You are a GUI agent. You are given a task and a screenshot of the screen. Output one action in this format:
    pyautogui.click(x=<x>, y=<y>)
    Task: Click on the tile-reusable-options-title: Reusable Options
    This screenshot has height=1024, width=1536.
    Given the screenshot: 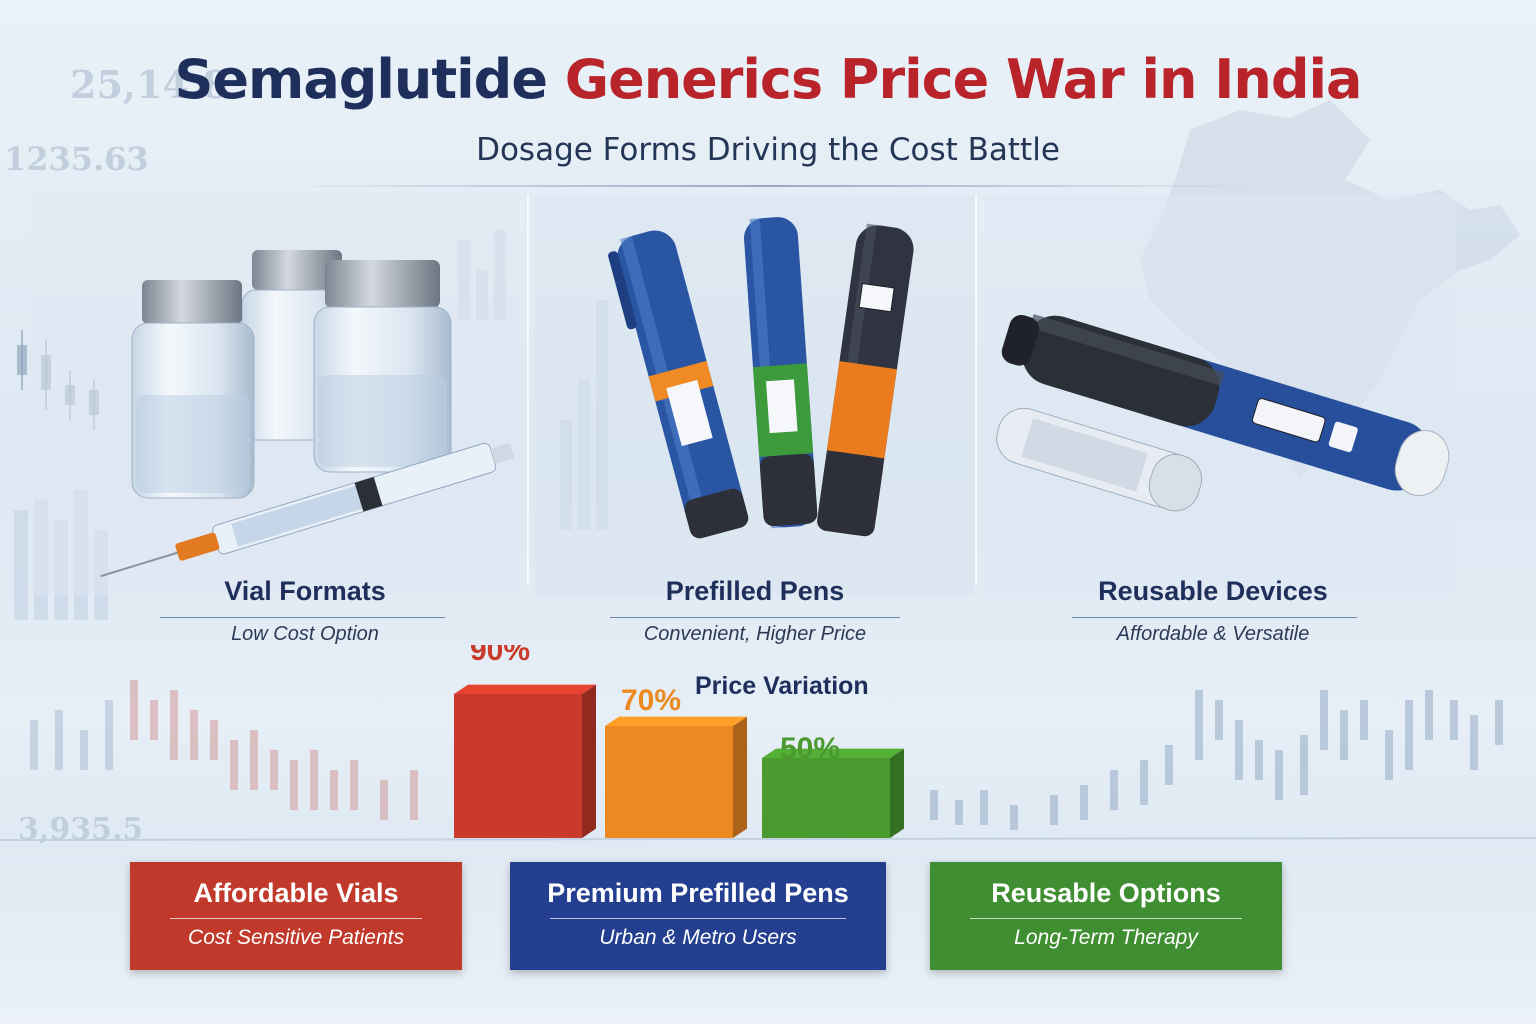 What is the action you would take?
    pyautogui.click(x=1106, y=893)
    